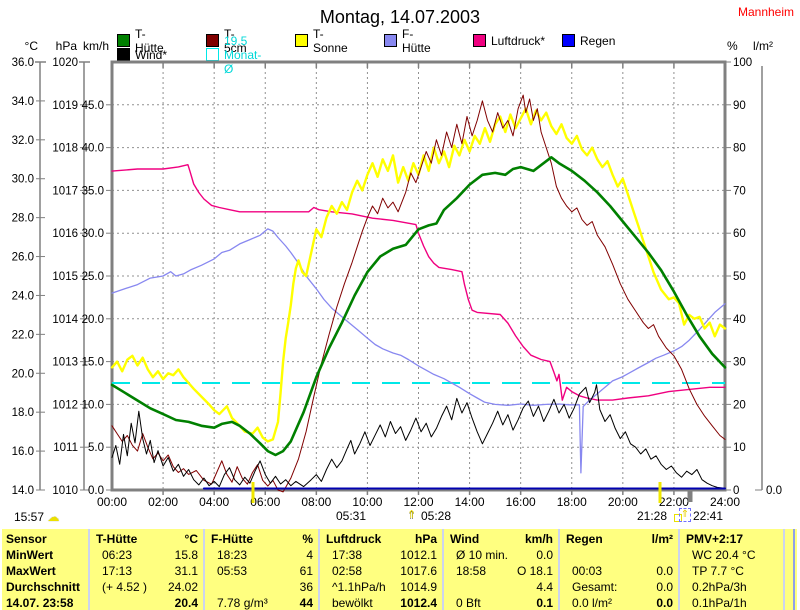 The image size is (800, 610). Describe the element at coordinates (232, 555) in the screenshot. I see `table-cell-text: 18:23` at that location.